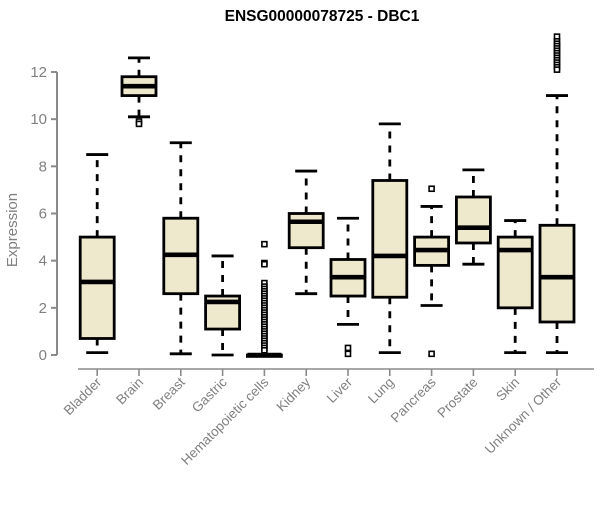  I want to click on box-group-brain, so click(139, 92).